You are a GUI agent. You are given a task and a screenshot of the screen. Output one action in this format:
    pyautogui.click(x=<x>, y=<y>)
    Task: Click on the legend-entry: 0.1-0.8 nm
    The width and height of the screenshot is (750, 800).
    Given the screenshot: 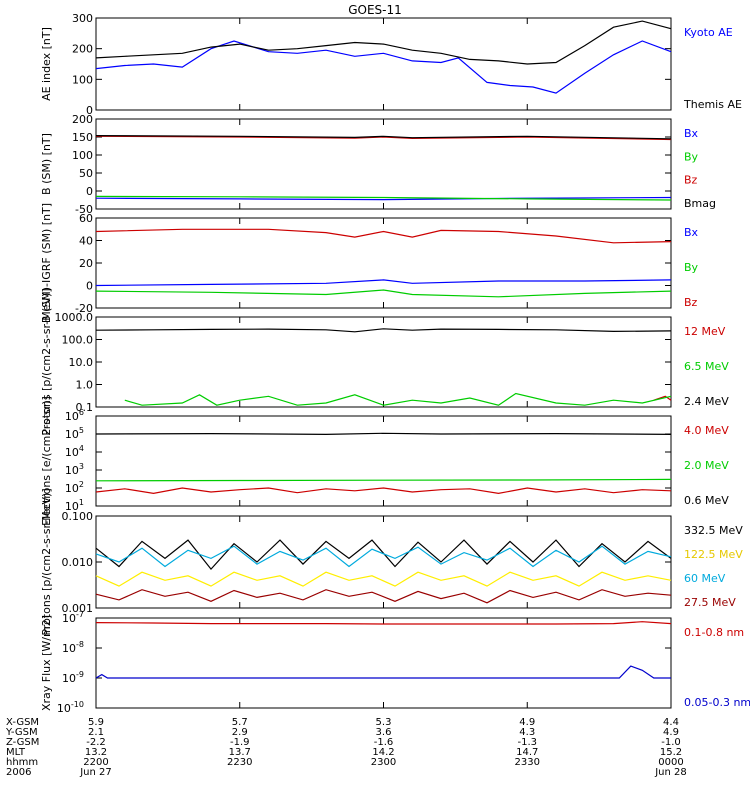 What is the action you would take?
    pyautogui.click(x=714, y=632)
    